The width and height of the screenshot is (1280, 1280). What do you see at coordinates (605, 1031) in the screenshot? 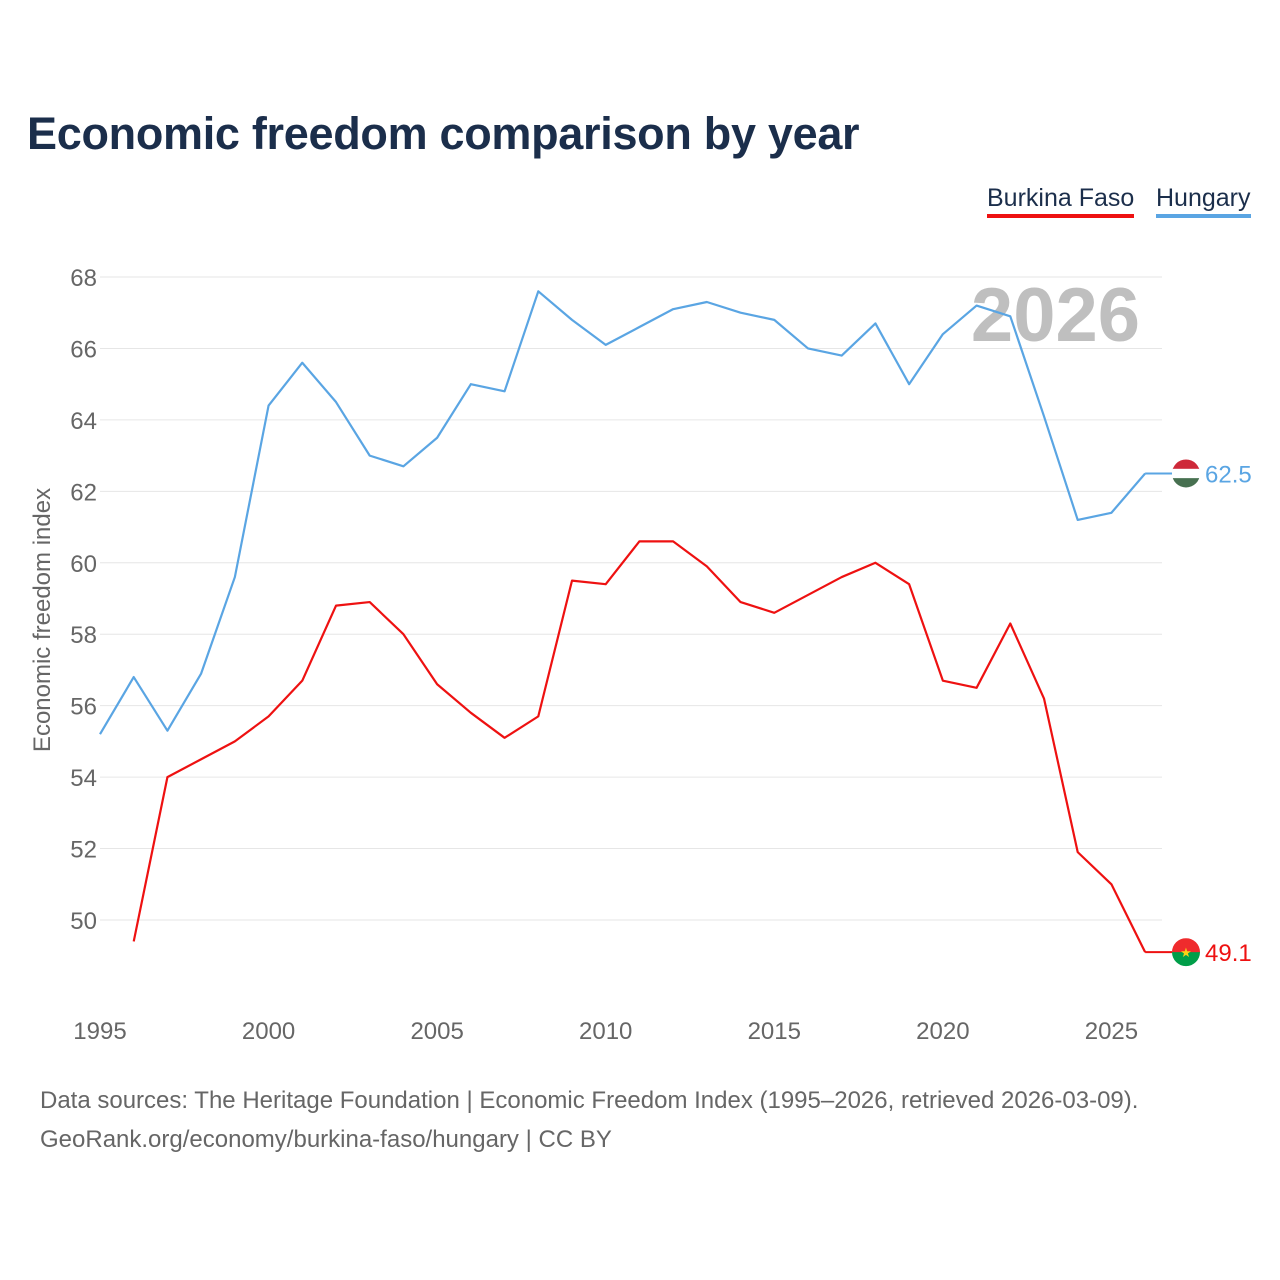
I see `x-tick-label: 2010` at bounding box center [605, 1031].